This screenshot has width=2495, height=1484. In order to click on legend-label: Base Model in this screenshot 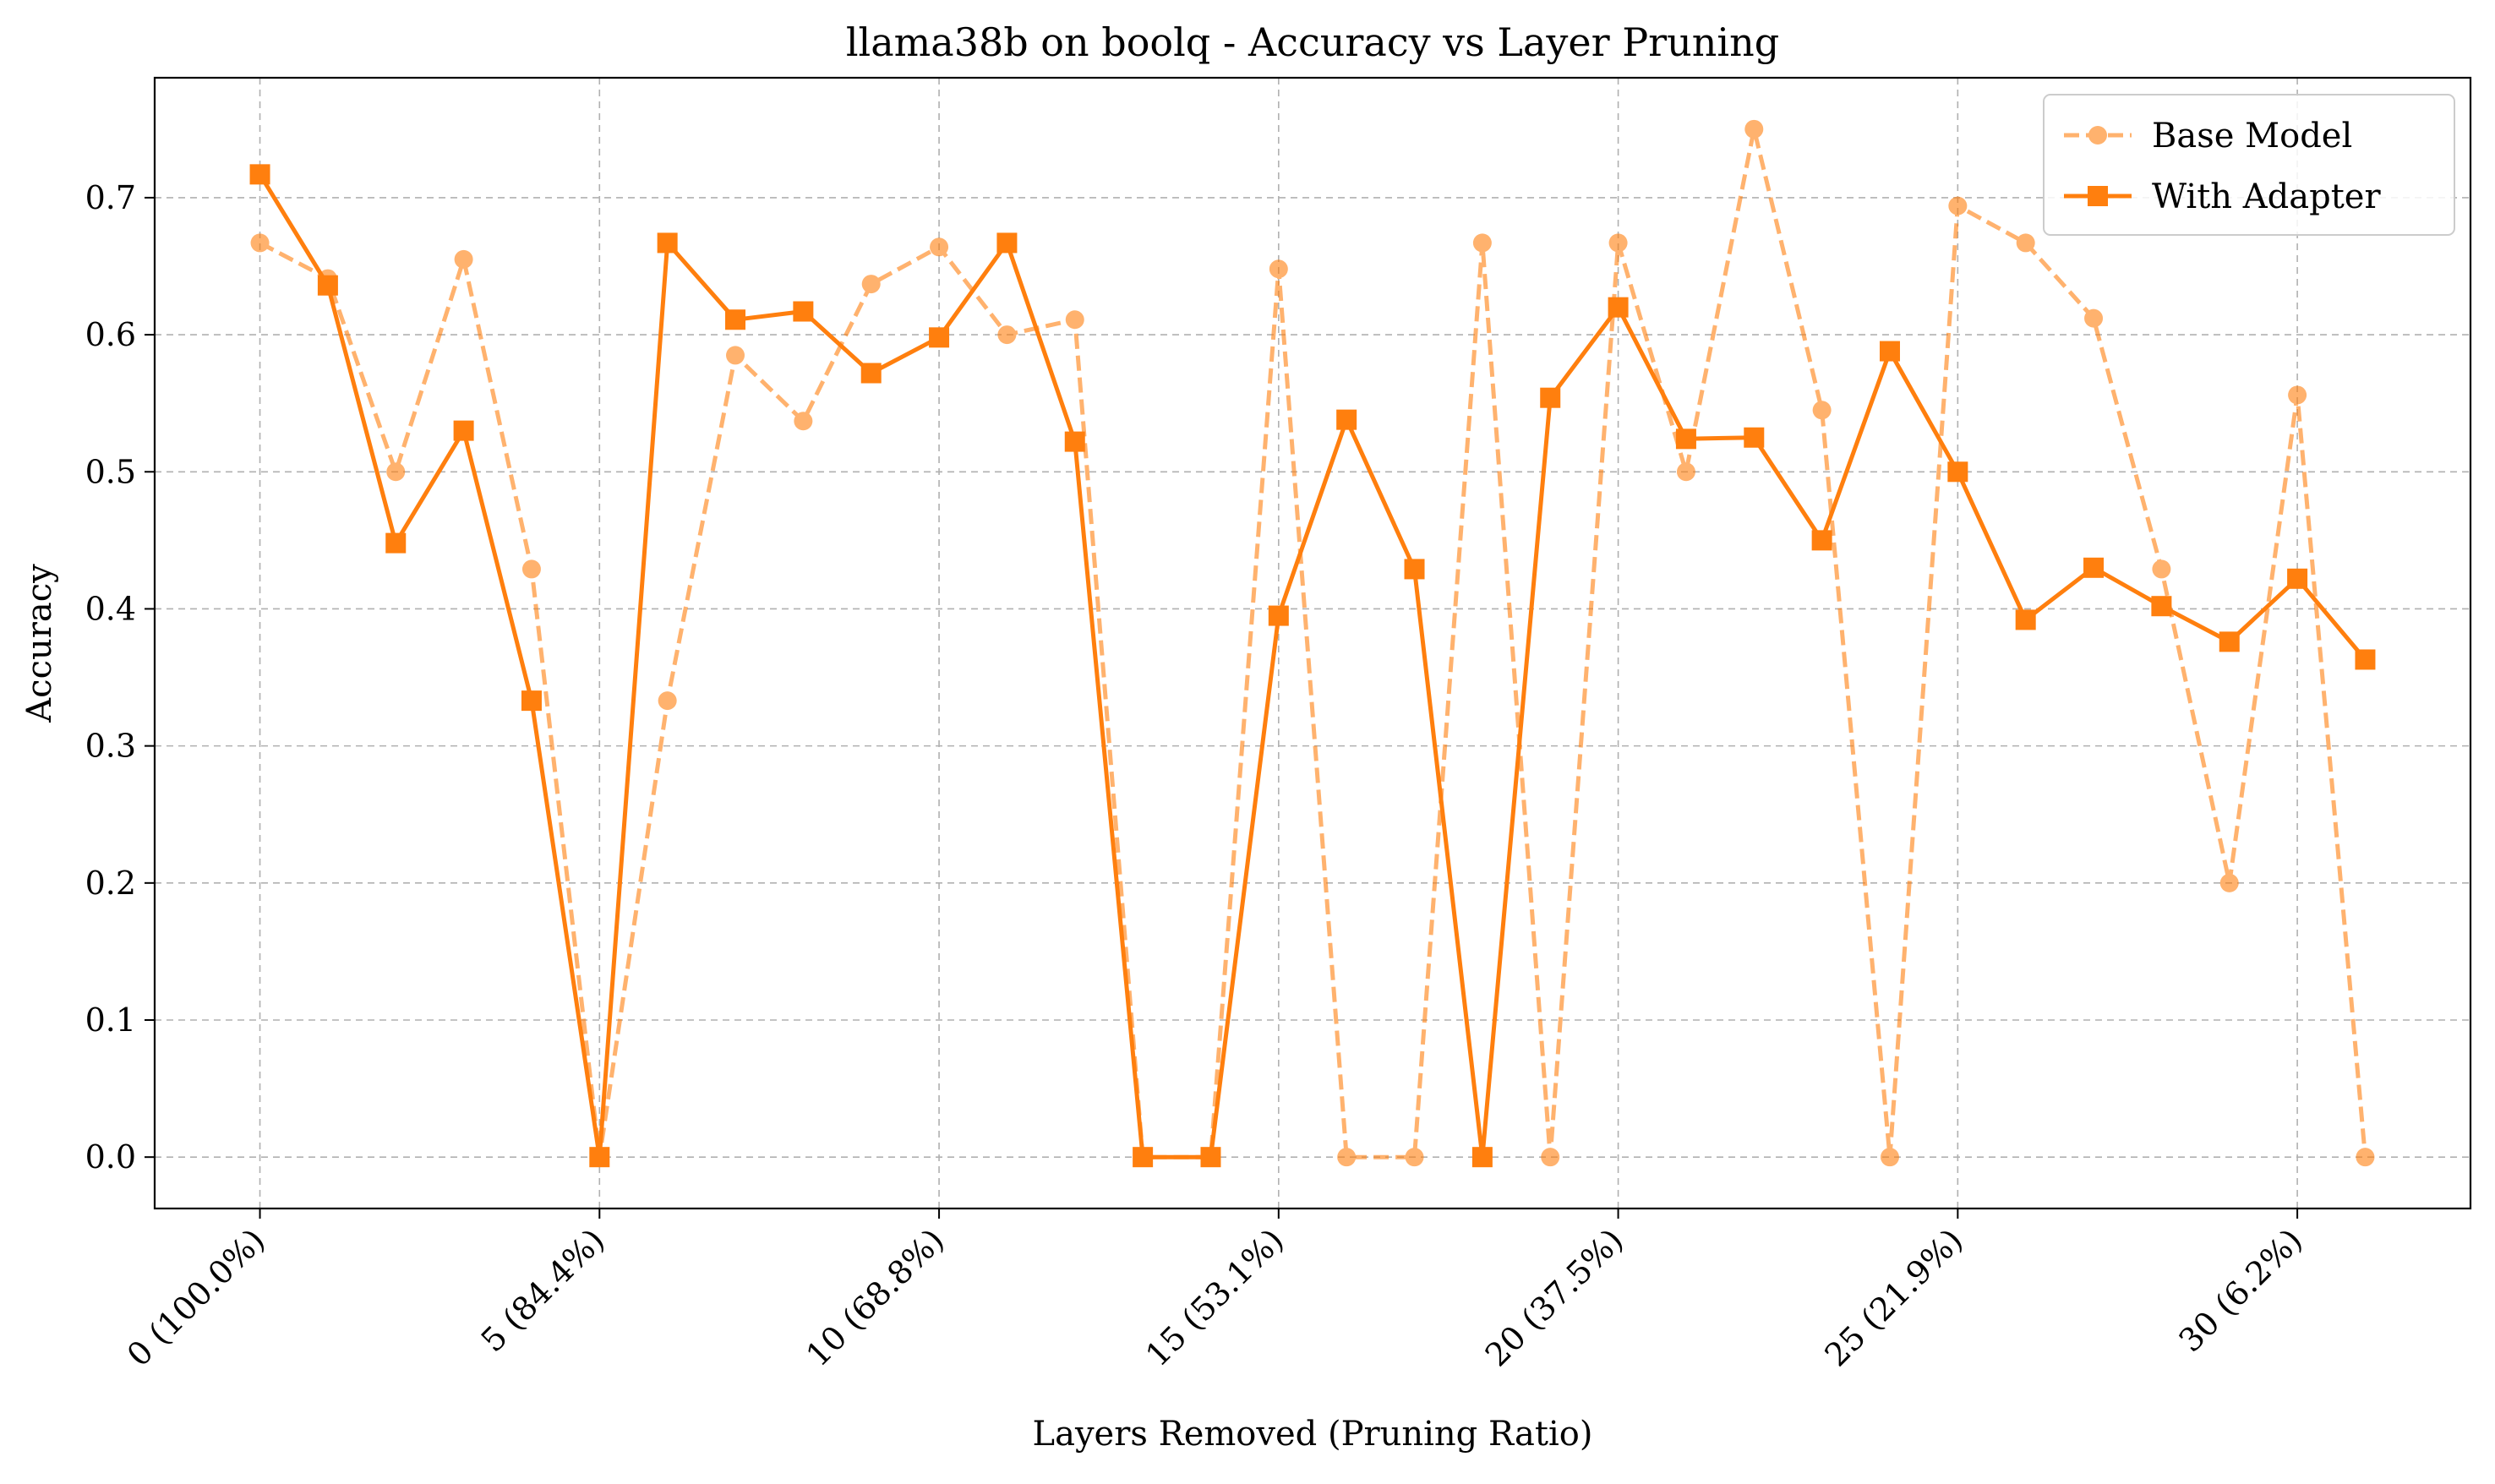, I will do `click(2252, 136)`.